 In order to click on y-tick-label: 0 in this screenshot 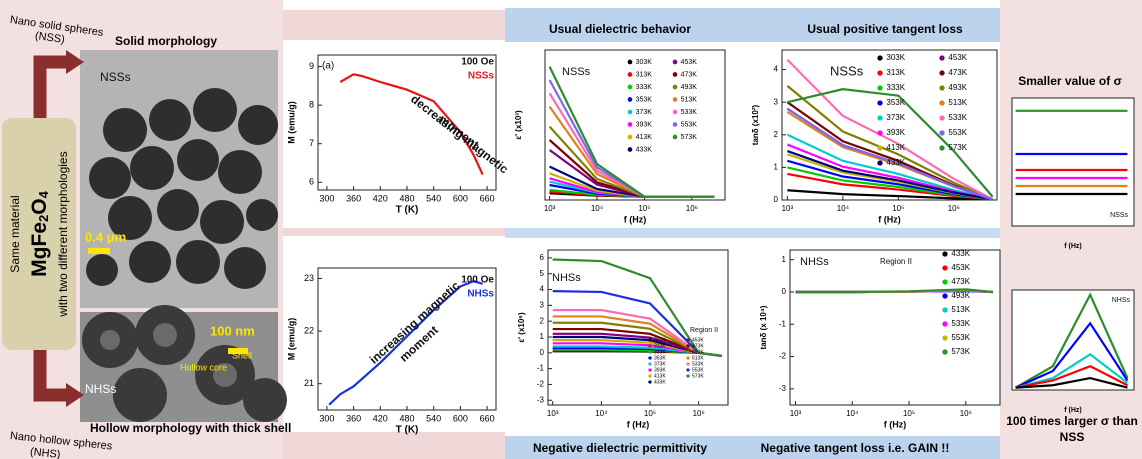, I will do `click(784, 291)`.